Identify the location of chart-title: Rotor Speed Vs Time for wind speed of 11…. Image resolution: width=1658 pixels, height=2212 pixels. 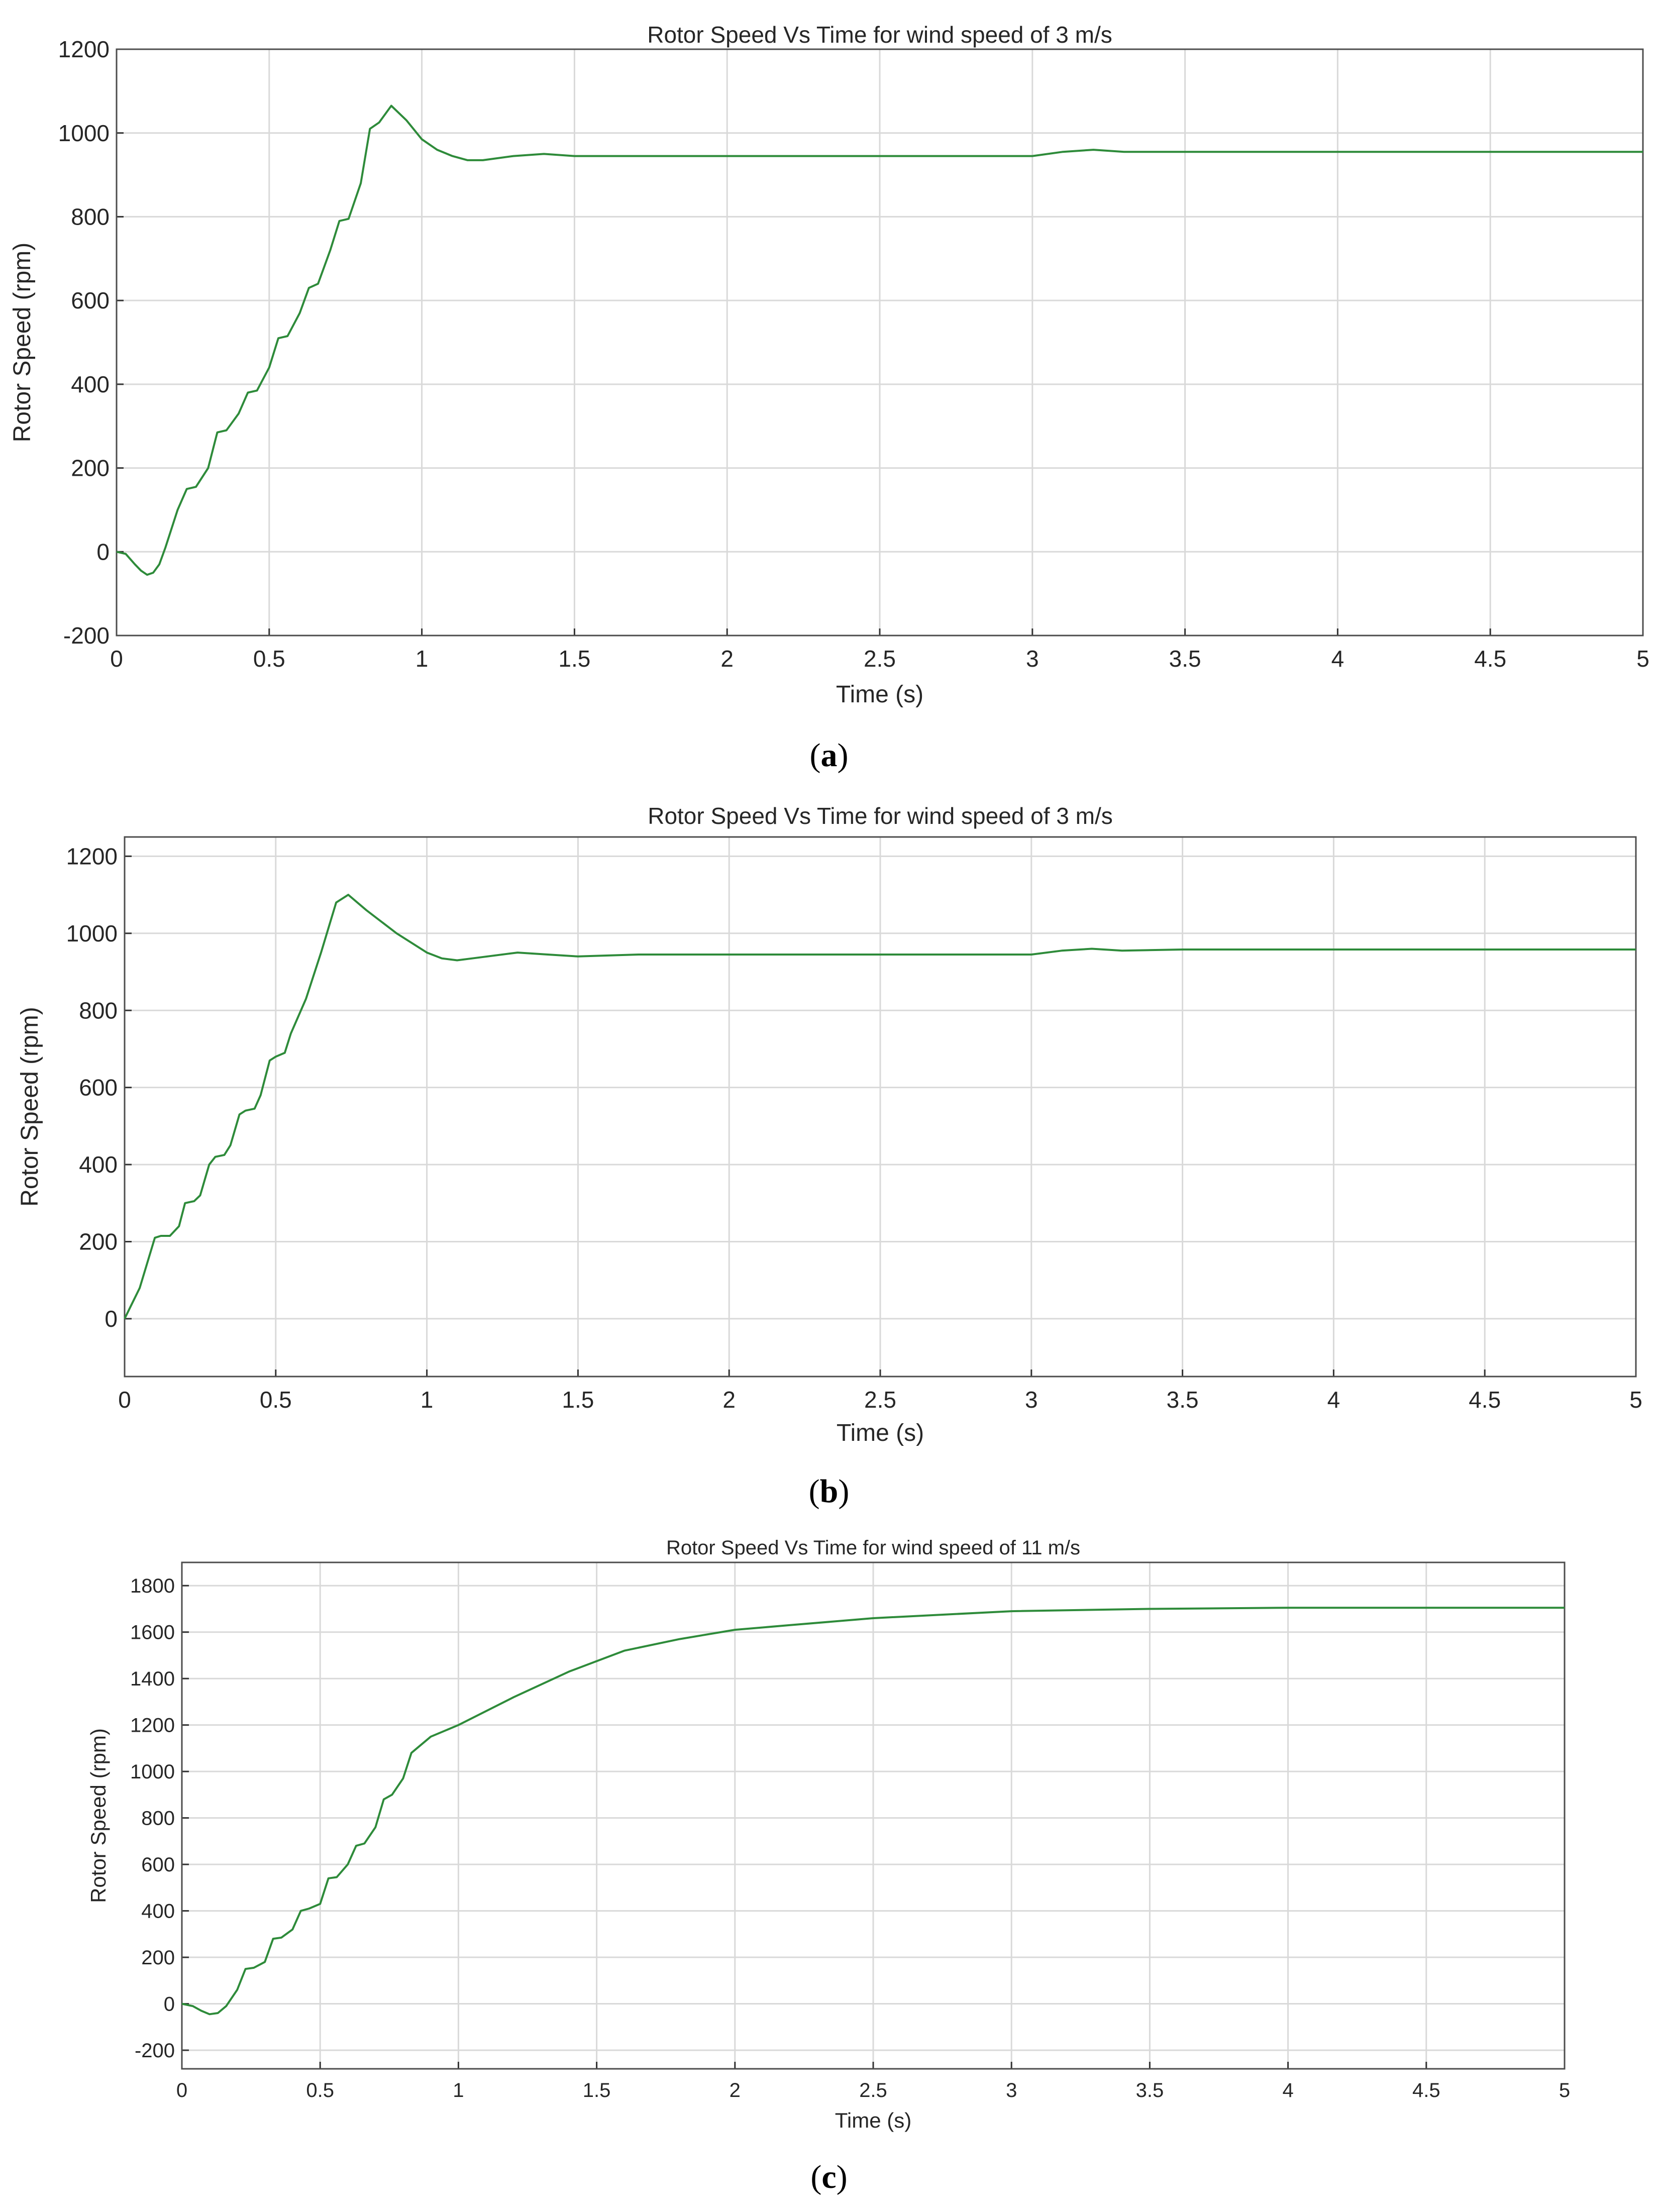
(873, 1548).